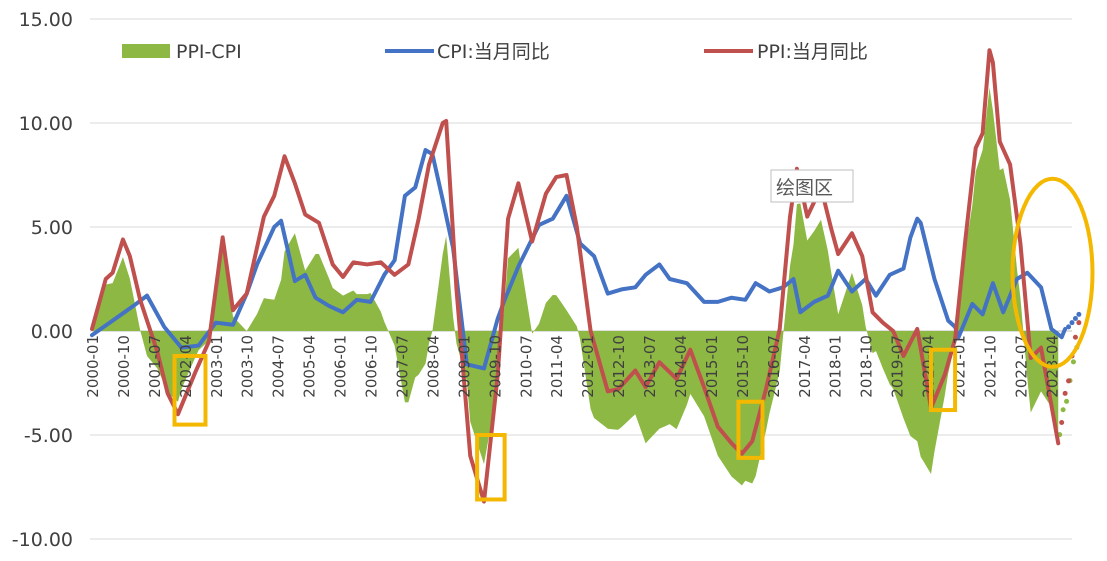  Describe the element at coordinates (372, 366) in the screenshot. I see `x-tick-label: 2006-10` at that location.